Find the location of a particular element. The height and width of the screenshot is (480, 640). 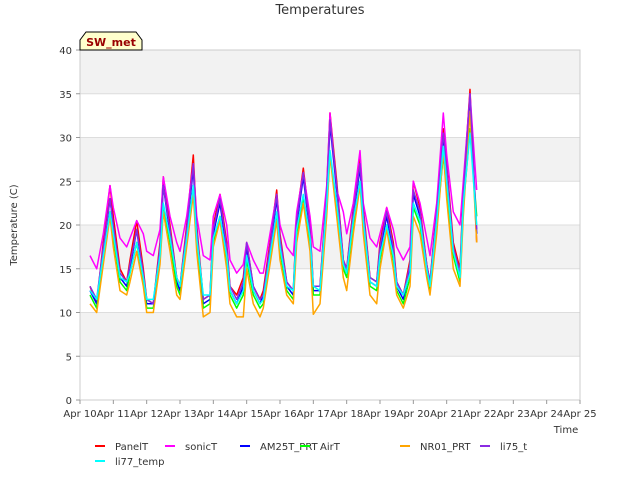

x-tick-label: Apr 16 is located at coordinates (279, 414).